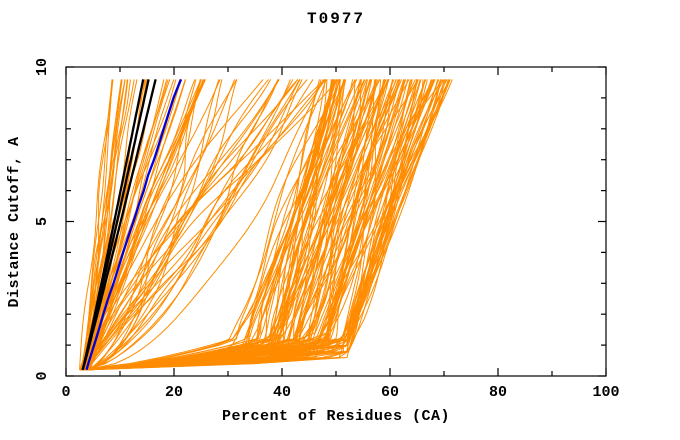 This screenshot has width=680, height=440. What do you see at coordinates (42, 67) in the screenshot?
I see `y-tick-label-10: 10` at bounding box center [42, 67].